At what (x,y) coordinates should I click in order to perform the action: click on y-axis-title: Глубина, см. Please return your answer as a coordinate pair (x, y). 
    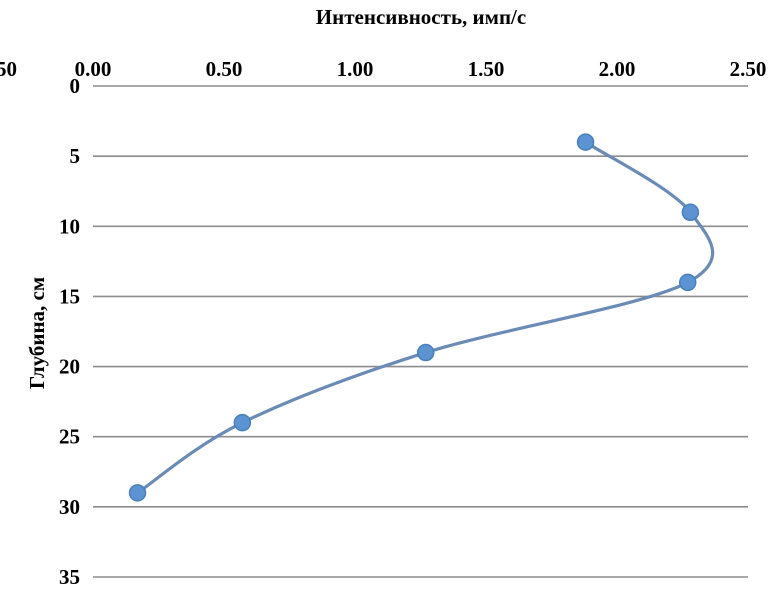
    Looking at the image, I should click on (37, 333).